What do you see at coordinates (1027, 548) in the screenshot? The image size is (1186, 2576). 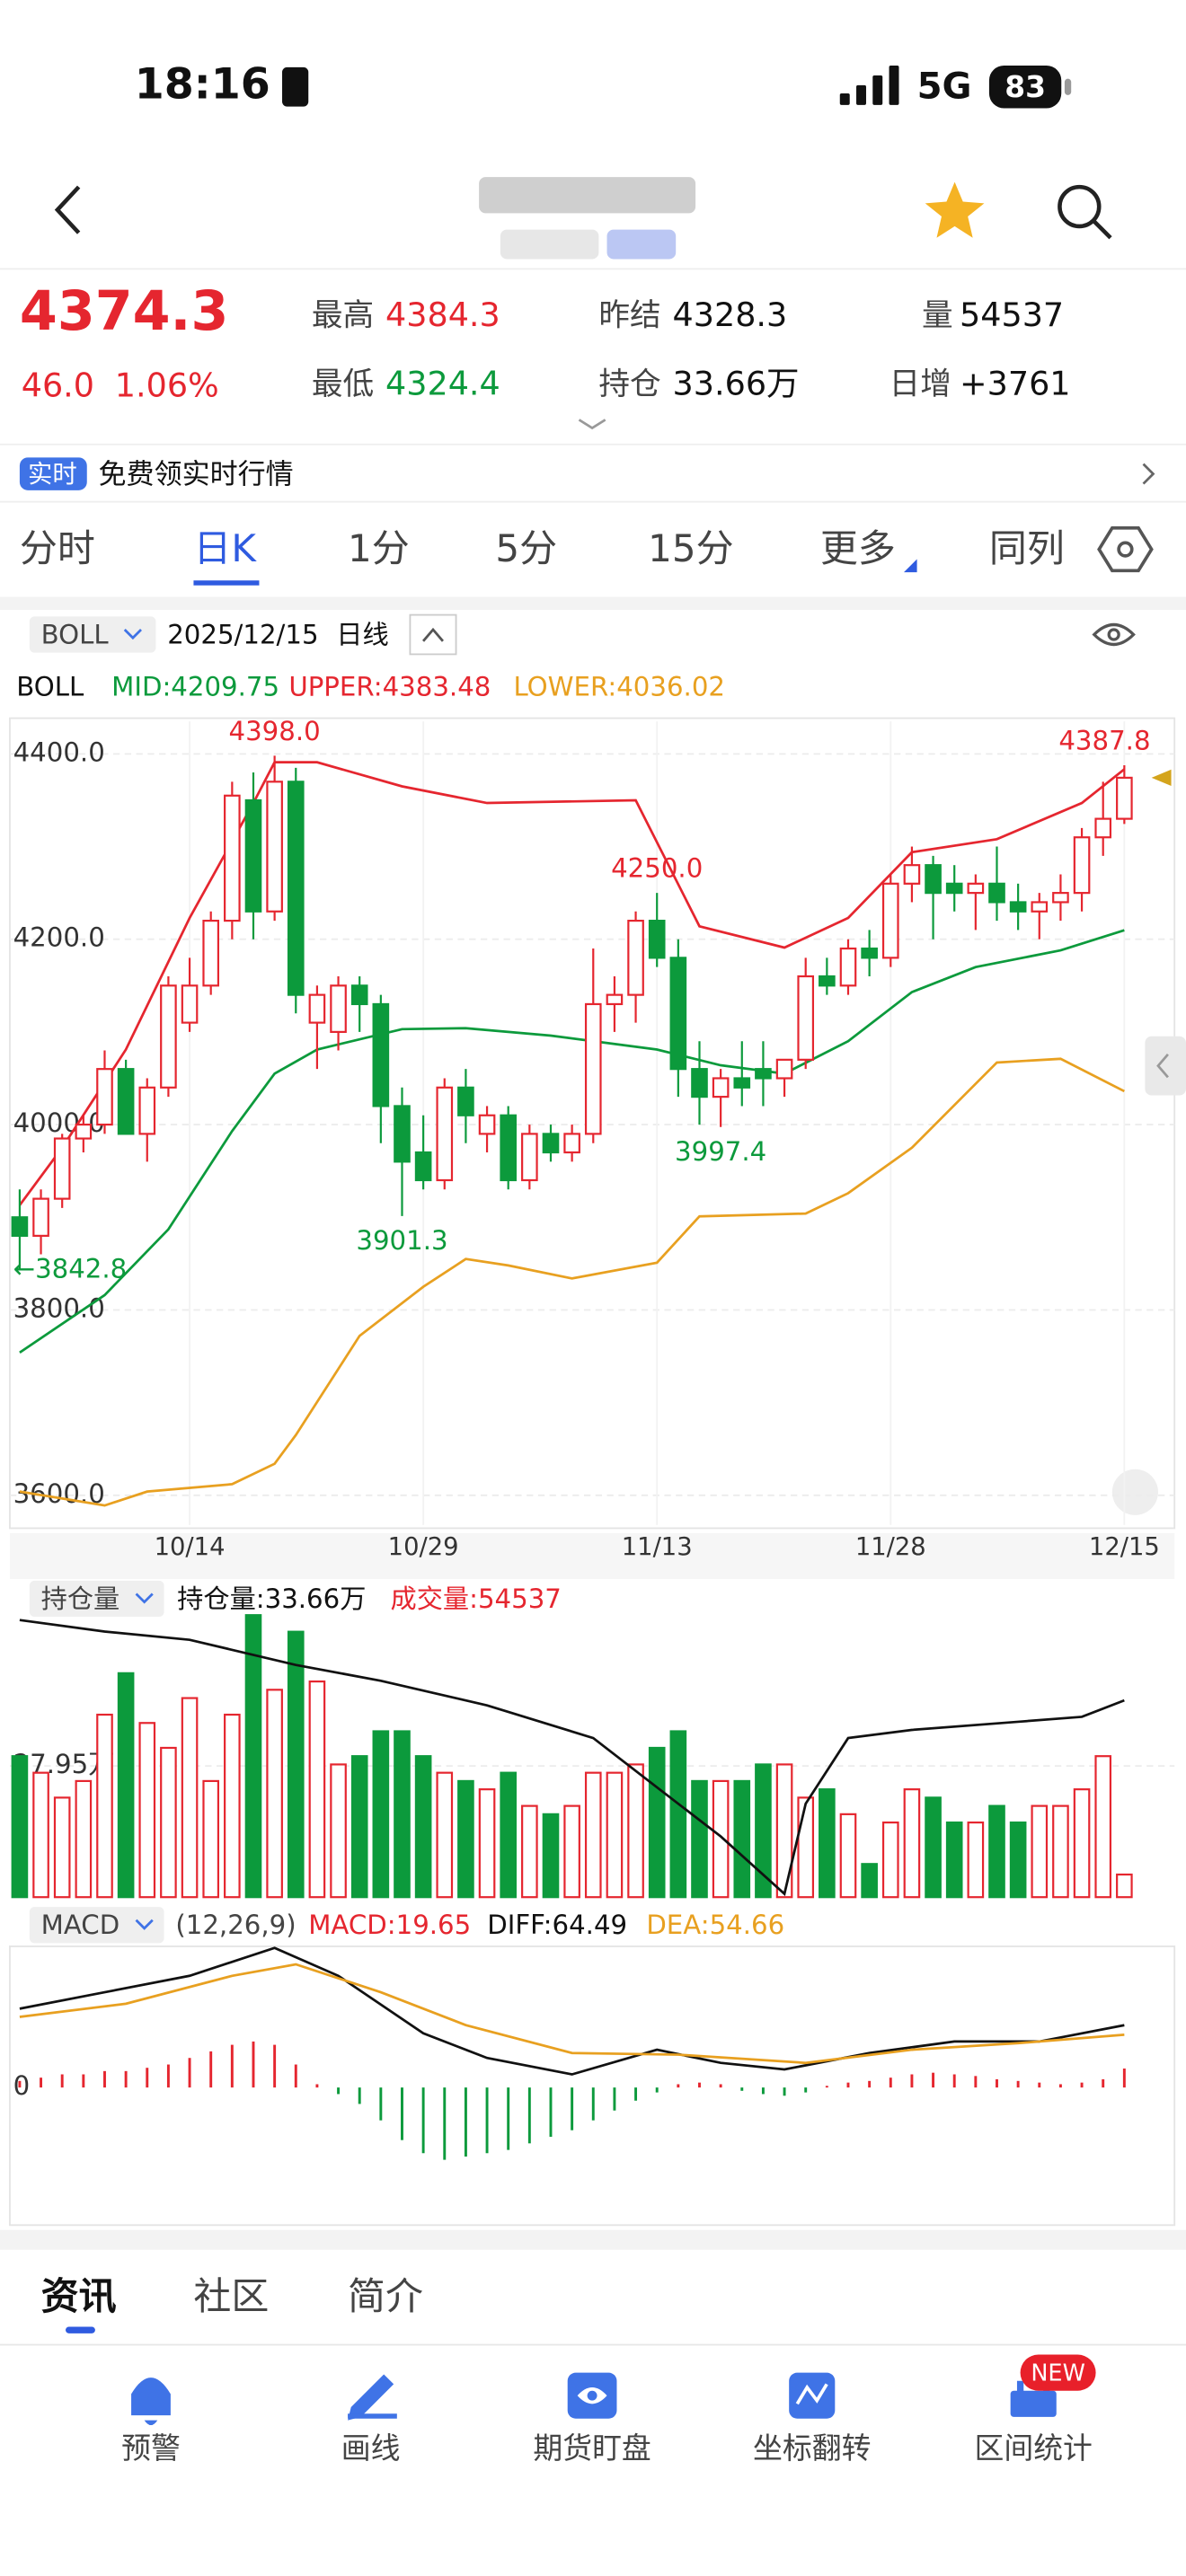 I see `tab: 同列` at bounding box center [1027, 548].